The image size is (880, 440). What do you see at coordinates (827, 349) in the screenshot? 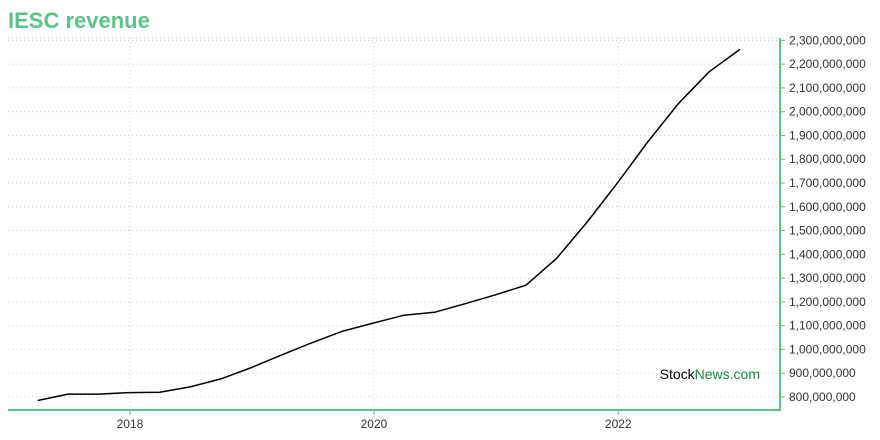
I see `y-tick-label: 1,000,000,000` at bounding box center [827, 349].